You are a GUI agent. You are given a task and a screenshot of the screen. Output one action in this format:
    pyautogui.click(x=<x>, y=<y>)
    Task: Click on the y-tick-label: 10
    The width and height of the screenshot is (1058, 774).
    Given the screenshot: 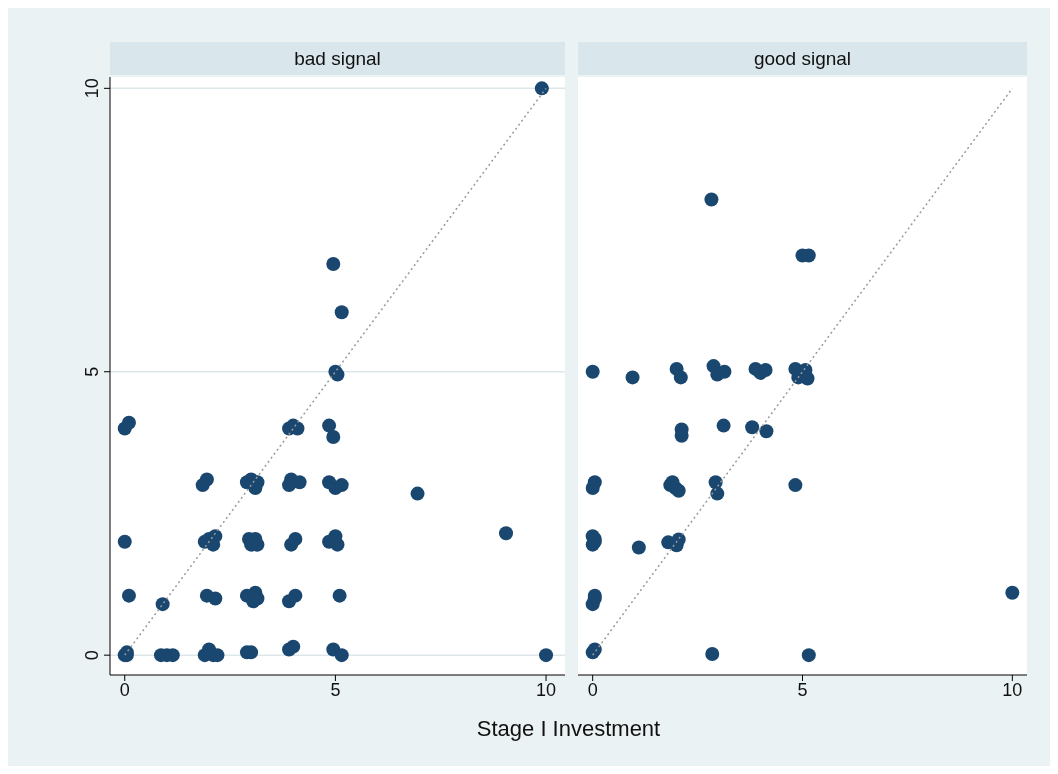 What is the action you would take?
    pyautogui.click(x=92, y=88)
    